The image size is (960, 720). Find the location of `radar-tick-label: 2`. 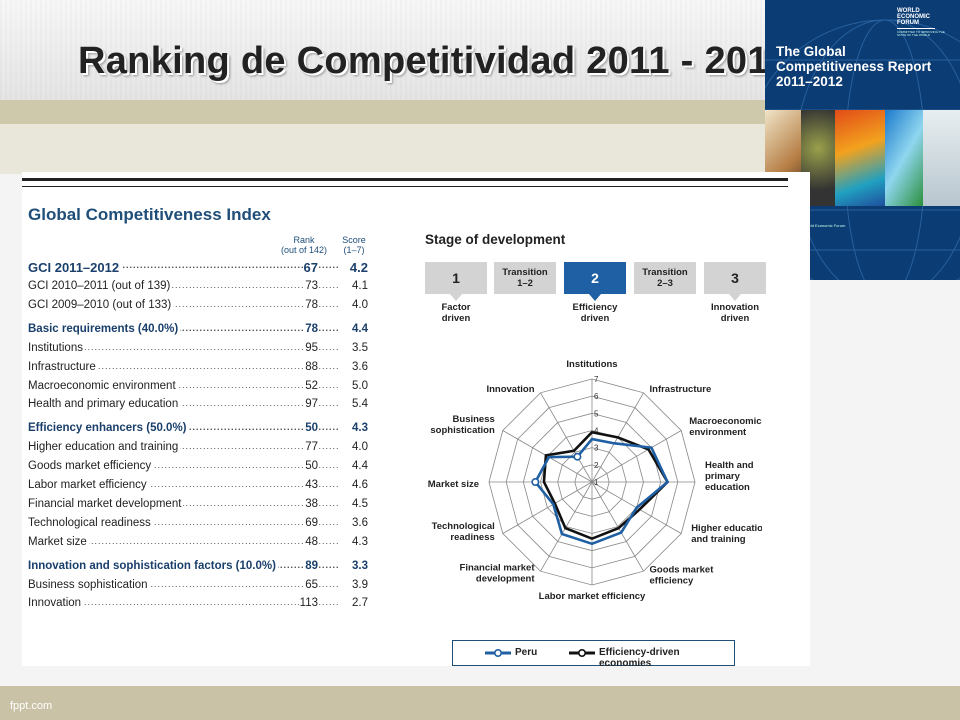

radar-tick-label: 2 is located at coordinates (596, 465).